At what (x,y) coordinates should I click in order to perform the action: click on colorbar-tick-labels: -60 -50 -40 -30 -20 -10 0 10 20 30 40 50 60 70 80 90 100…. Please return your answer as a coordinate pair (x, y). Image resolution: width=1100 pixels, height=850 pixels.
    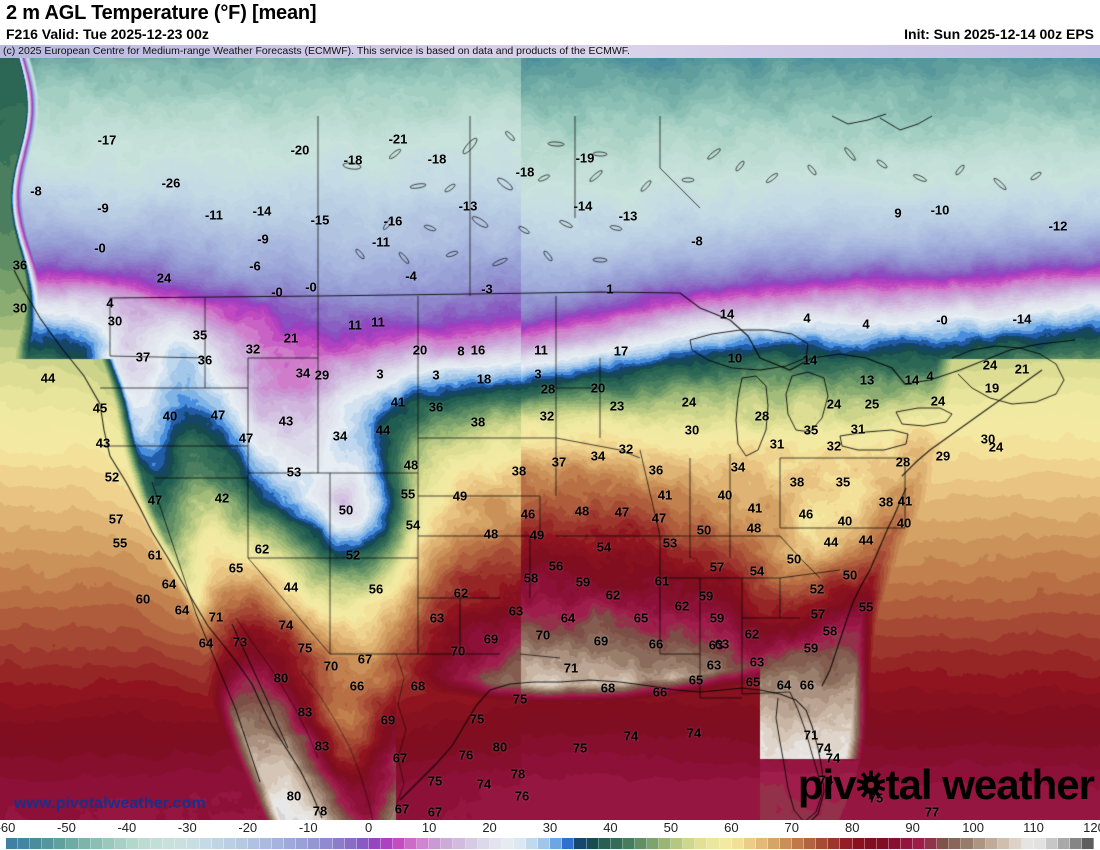
    Looking at the image, I should click on (550, 828).